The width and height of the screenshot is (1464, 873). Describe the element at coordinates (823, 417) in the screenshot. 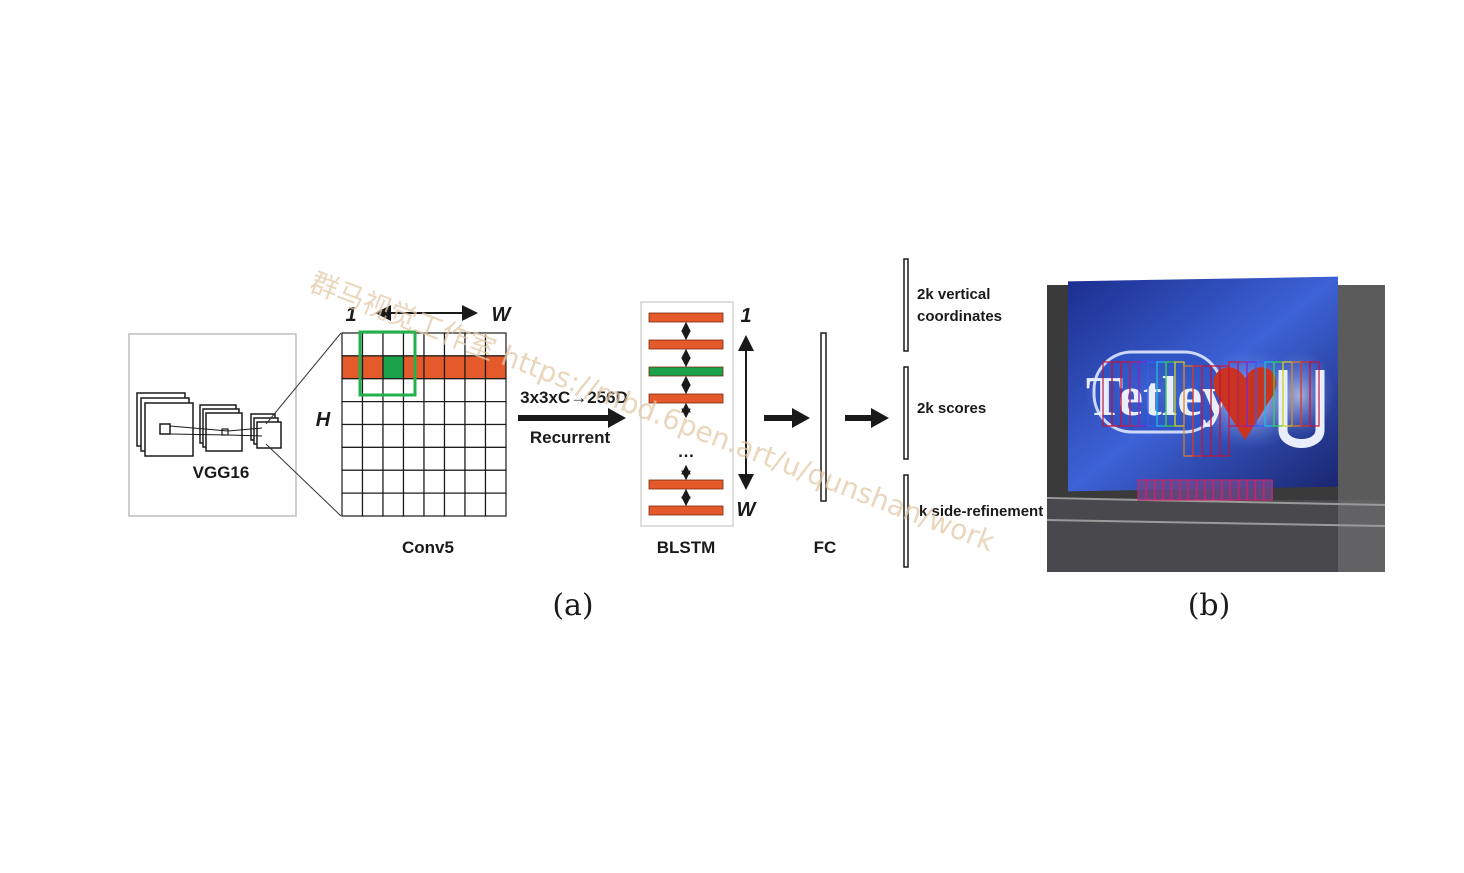

I see `fc-layer-bar` at that location.